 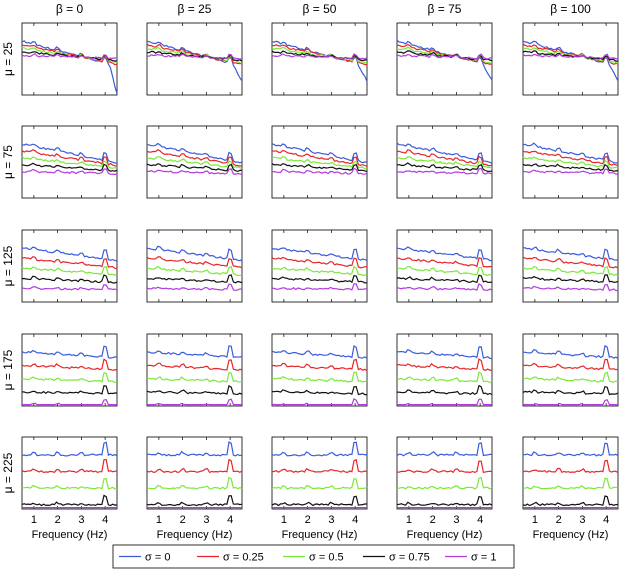 What do you see at coordinates (445, 9) in the screenshot?
I see `column-title: β = 75` at bounding box center [445, 9].